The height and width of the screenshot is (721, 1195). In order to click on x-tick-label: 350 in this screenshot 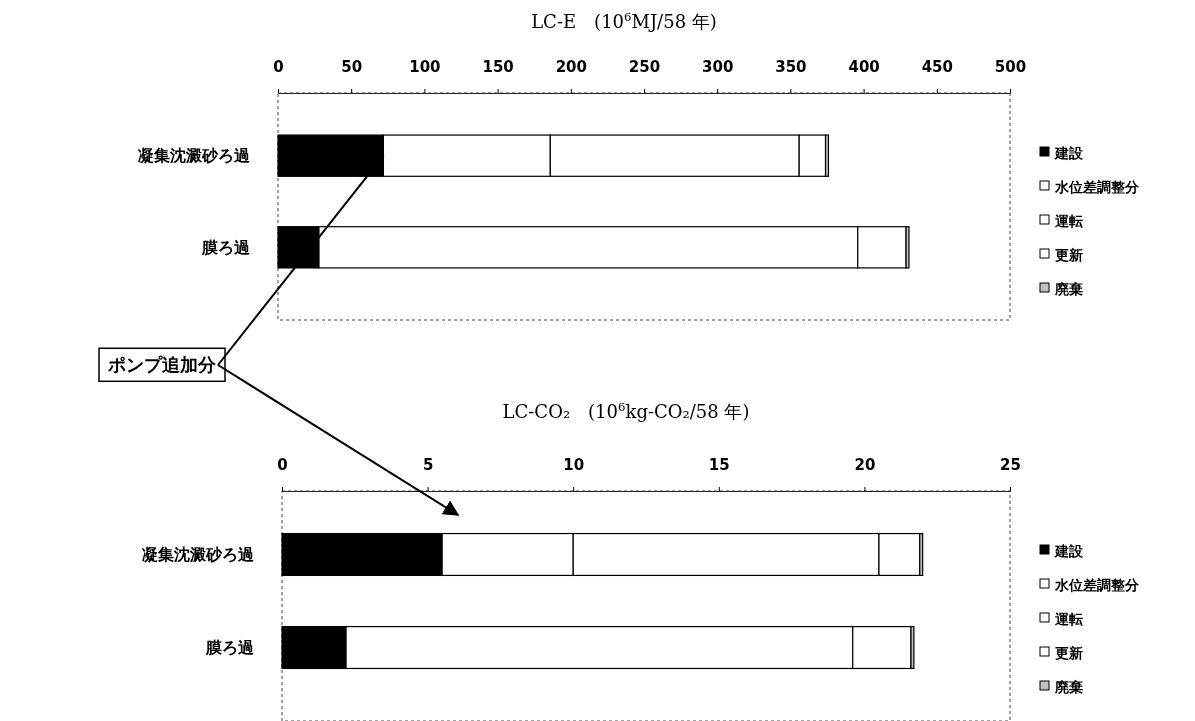, I will do `click(791, 67)`.